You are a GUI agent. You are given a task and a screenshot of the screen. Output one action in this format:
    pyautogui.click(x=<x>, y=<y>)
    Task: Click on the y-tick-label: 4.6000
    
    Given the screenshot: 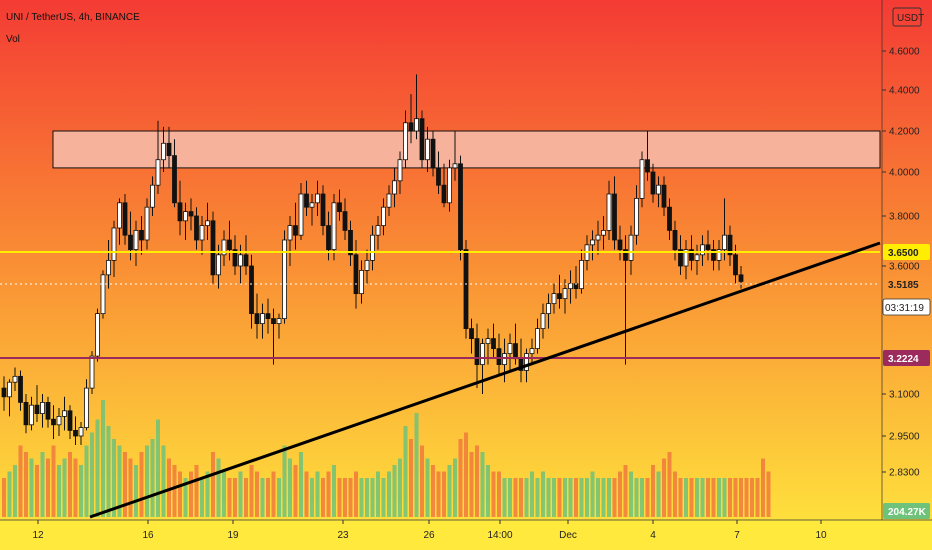 What is the action you would take?
    pyautogui.click(x=904, y=52)
    